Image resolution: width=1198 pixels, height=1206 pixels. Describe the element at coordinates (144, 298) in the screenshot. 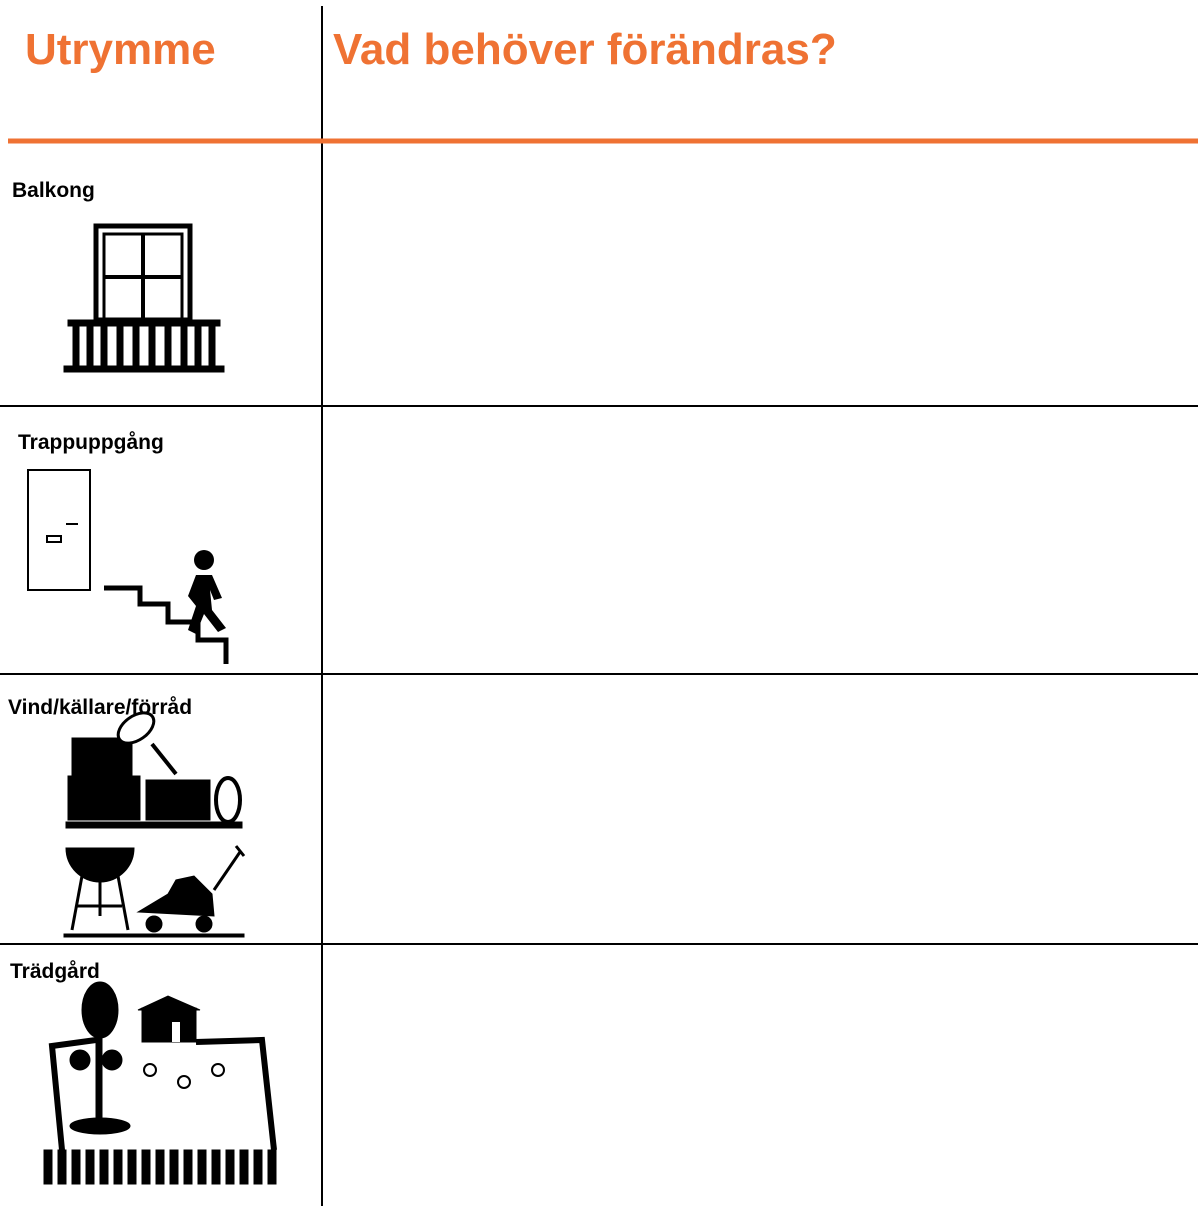

I see `balcony-icon` at that location.